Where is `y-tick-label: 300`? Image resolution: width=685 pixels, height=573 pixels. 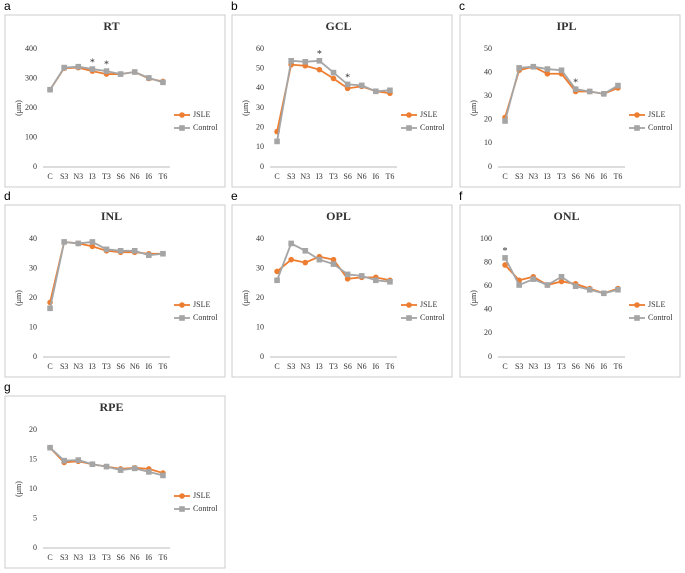
y-tick-label: 300 is located at coordinates (31, 77).